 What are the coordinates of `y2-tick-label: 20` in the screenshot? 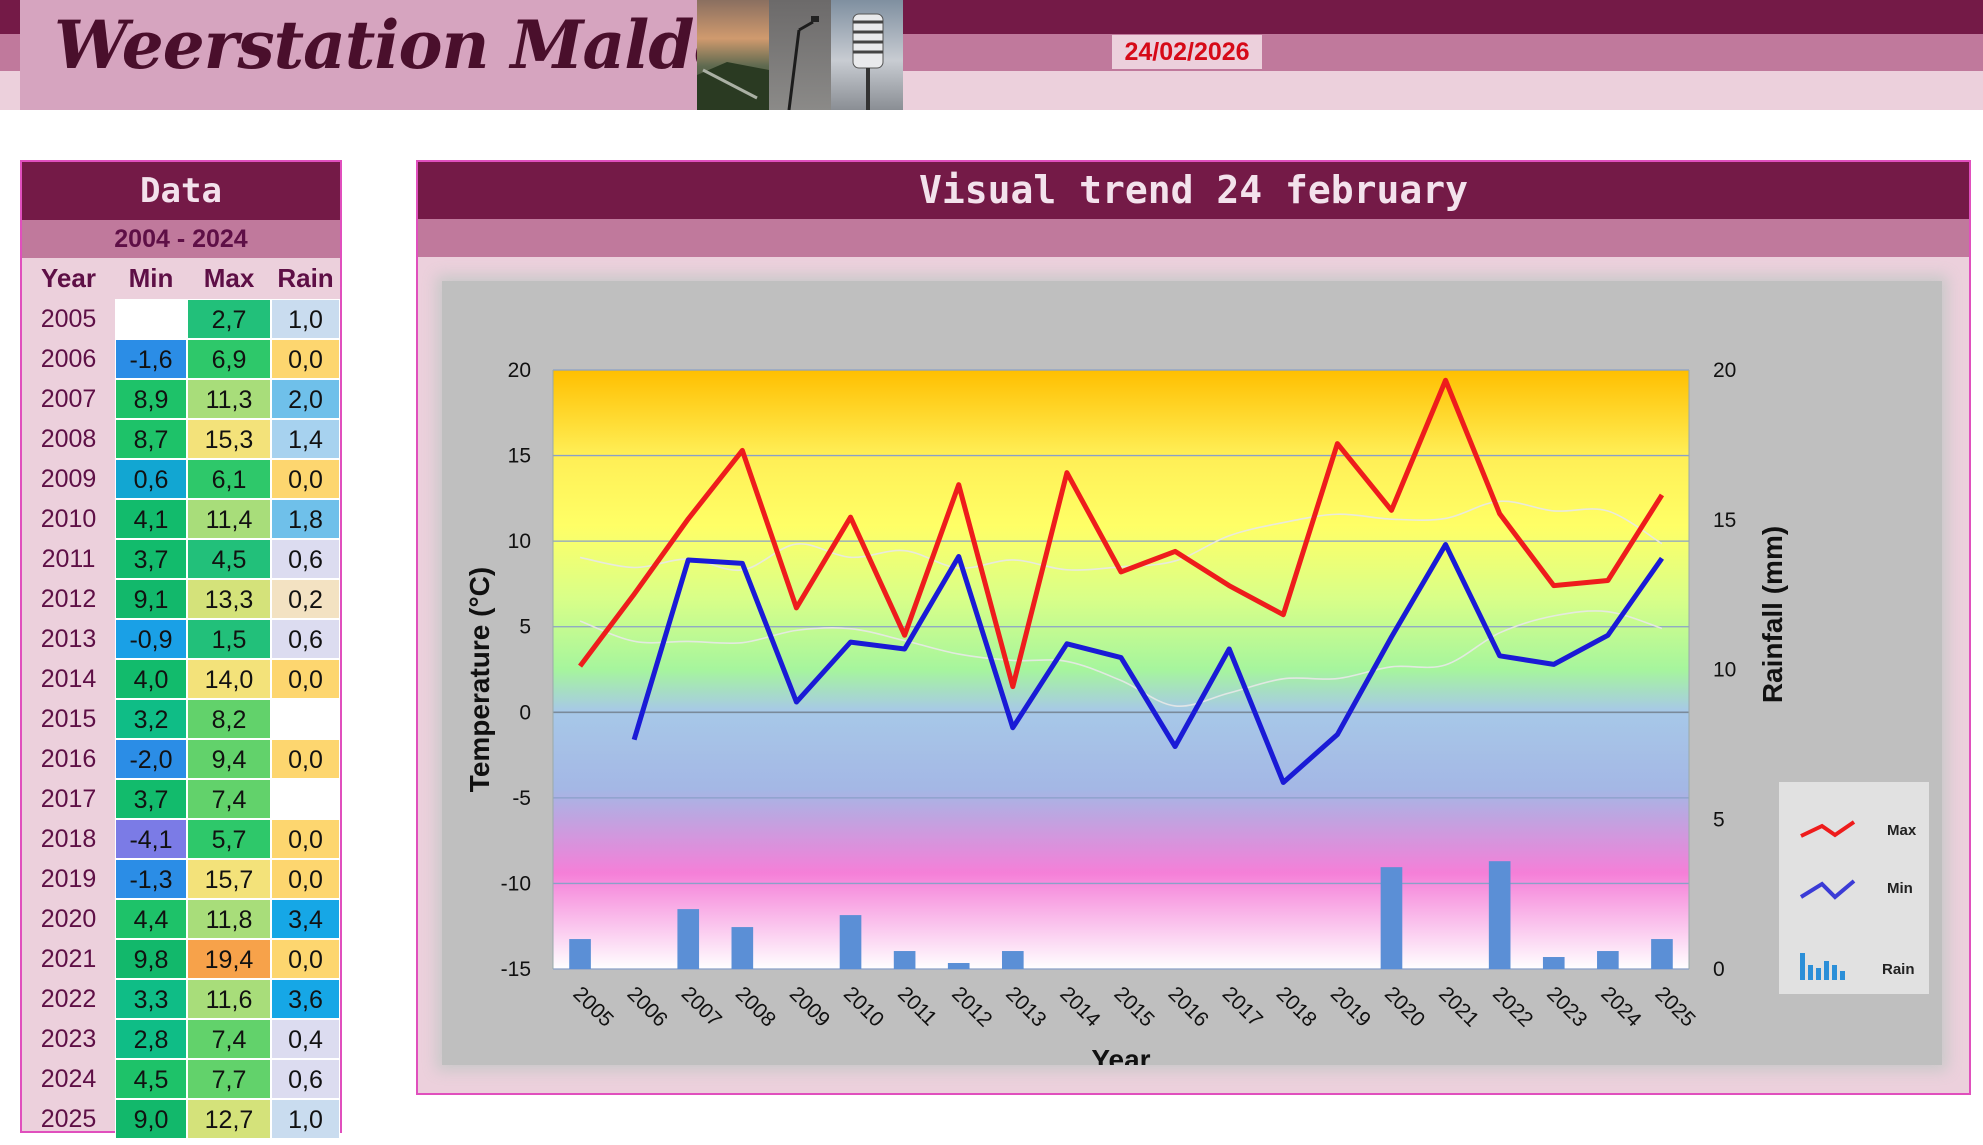 It's located at (1724, 370).